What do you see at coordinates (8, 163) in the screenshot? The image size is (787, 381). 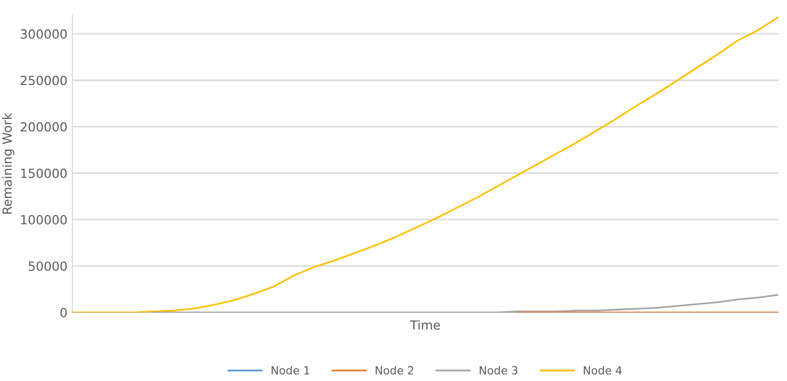 I see `y-axis-title: Remaining Work` at bounding box center [8, 163].